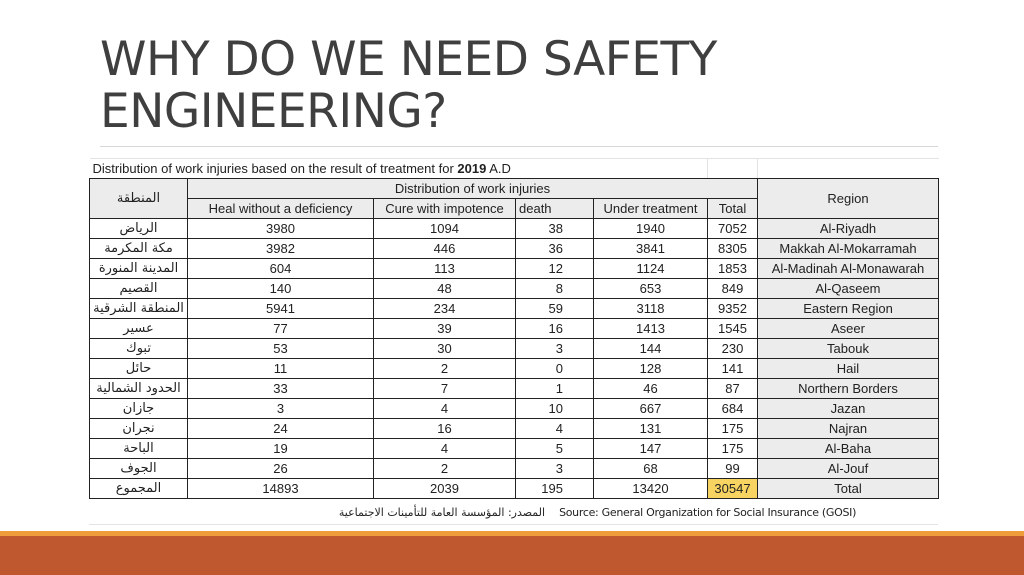  What do you see at coordinates (513, 524) in the screenshot?
I see `table-bottom-rule` at bounding box center [513, 524].